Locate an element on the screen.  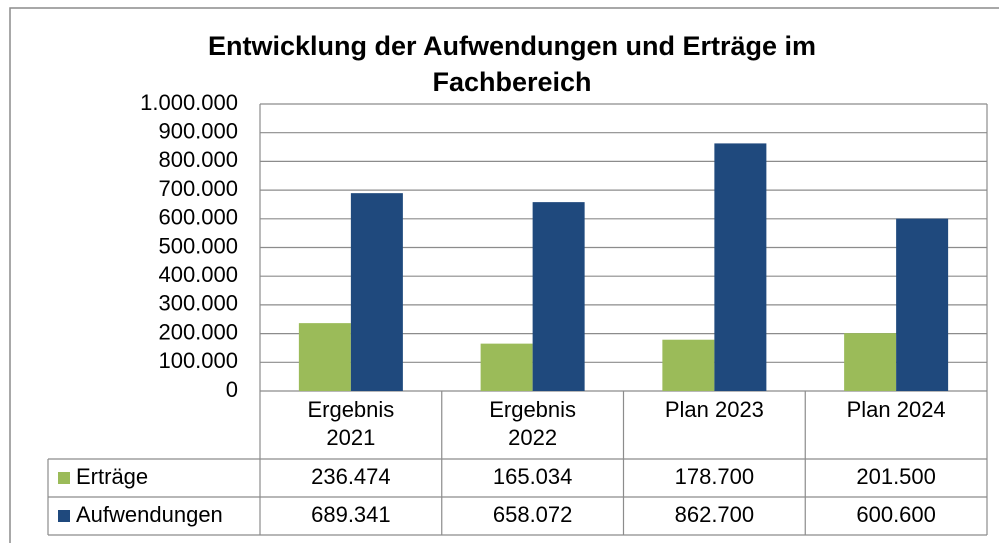
x-tick-label: Plan 2023 is located at coordinates (714, 409).